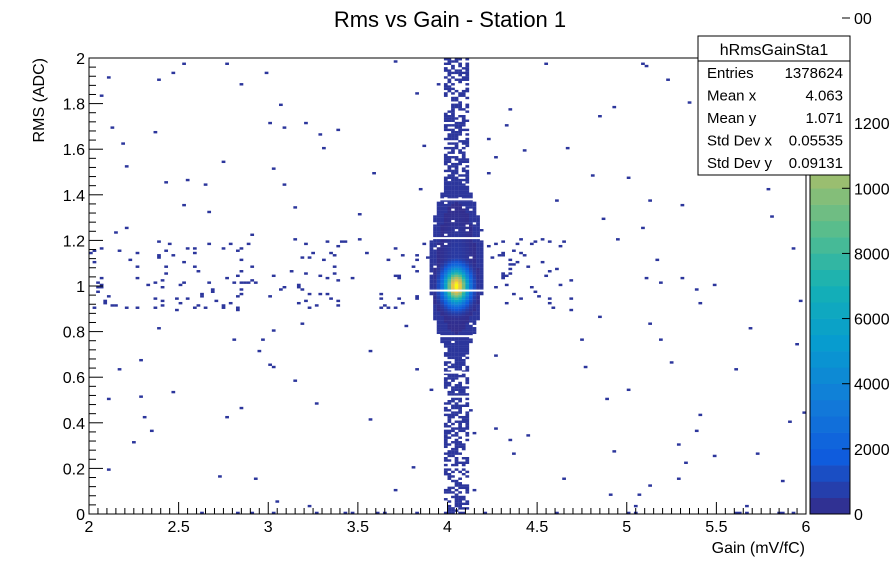 The height and width of the screenshot is (572, 896). Describe the element at coordinates (74, 333) in the screenshot. I see `y-tick-label: 0.8` at that location.